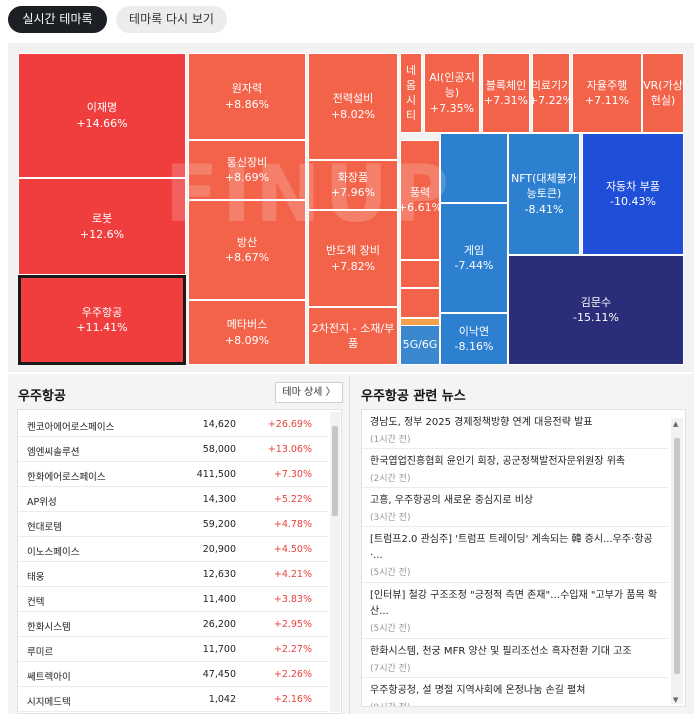 Image resolution: width=695 pixels, height=714 pixels. What do you see at coordinates (102, 108) in the screenshot?
I see `tile-theme-name: 이재명` at bounding box center [102, 108].